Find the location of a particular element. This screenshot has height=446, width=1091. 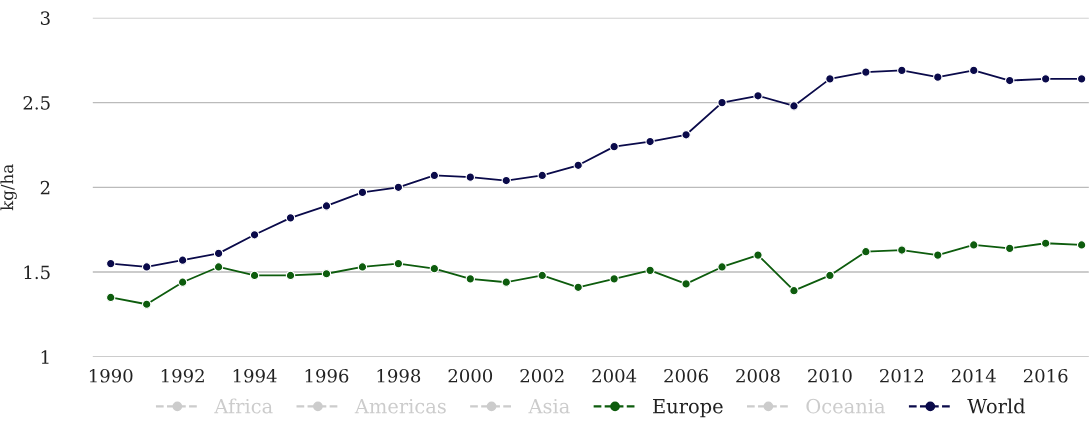

x-tick-label: 2012 is located at coordinates (902, 375).